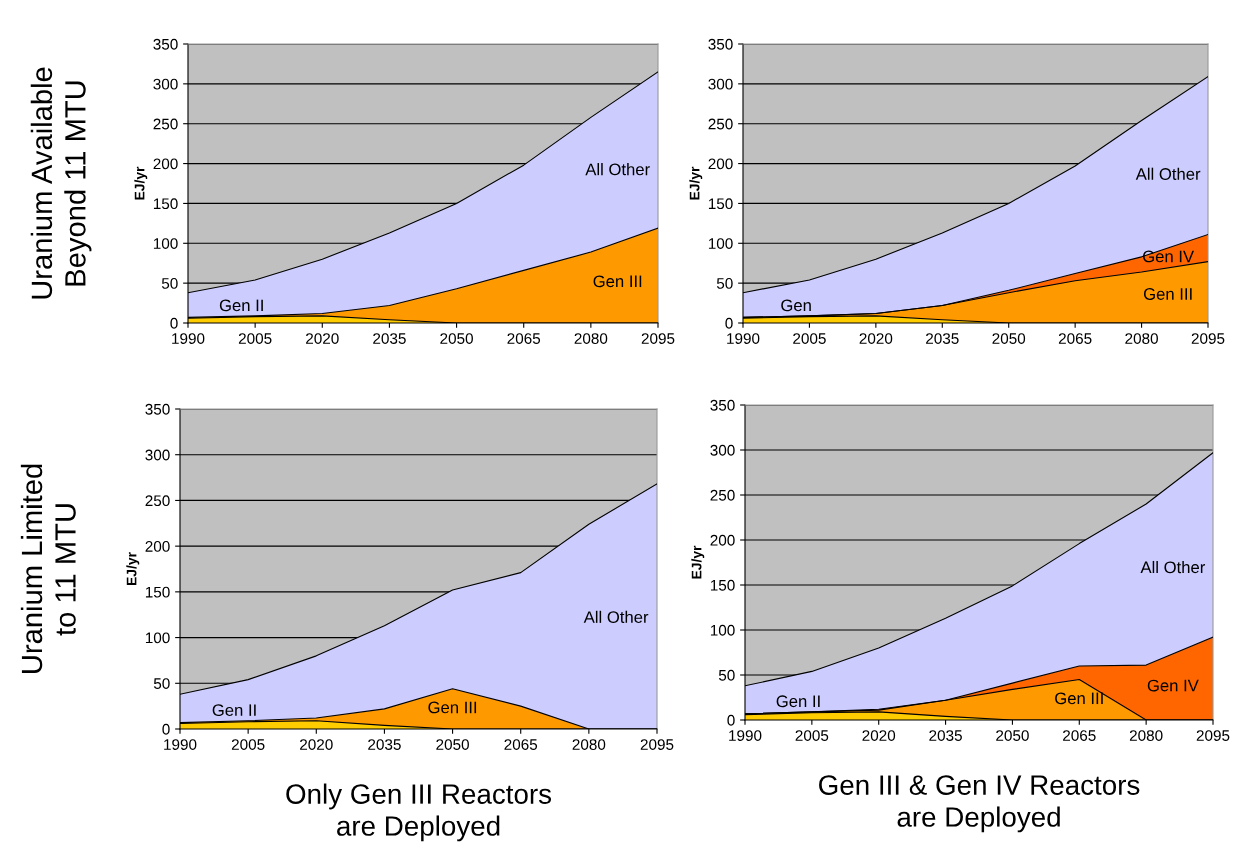  What do you see at coordinates (419, 812) in the screenshot?
I see `x-axis-title: Only Gen III Reactors are Deployed` at bounding box center [419, 812].